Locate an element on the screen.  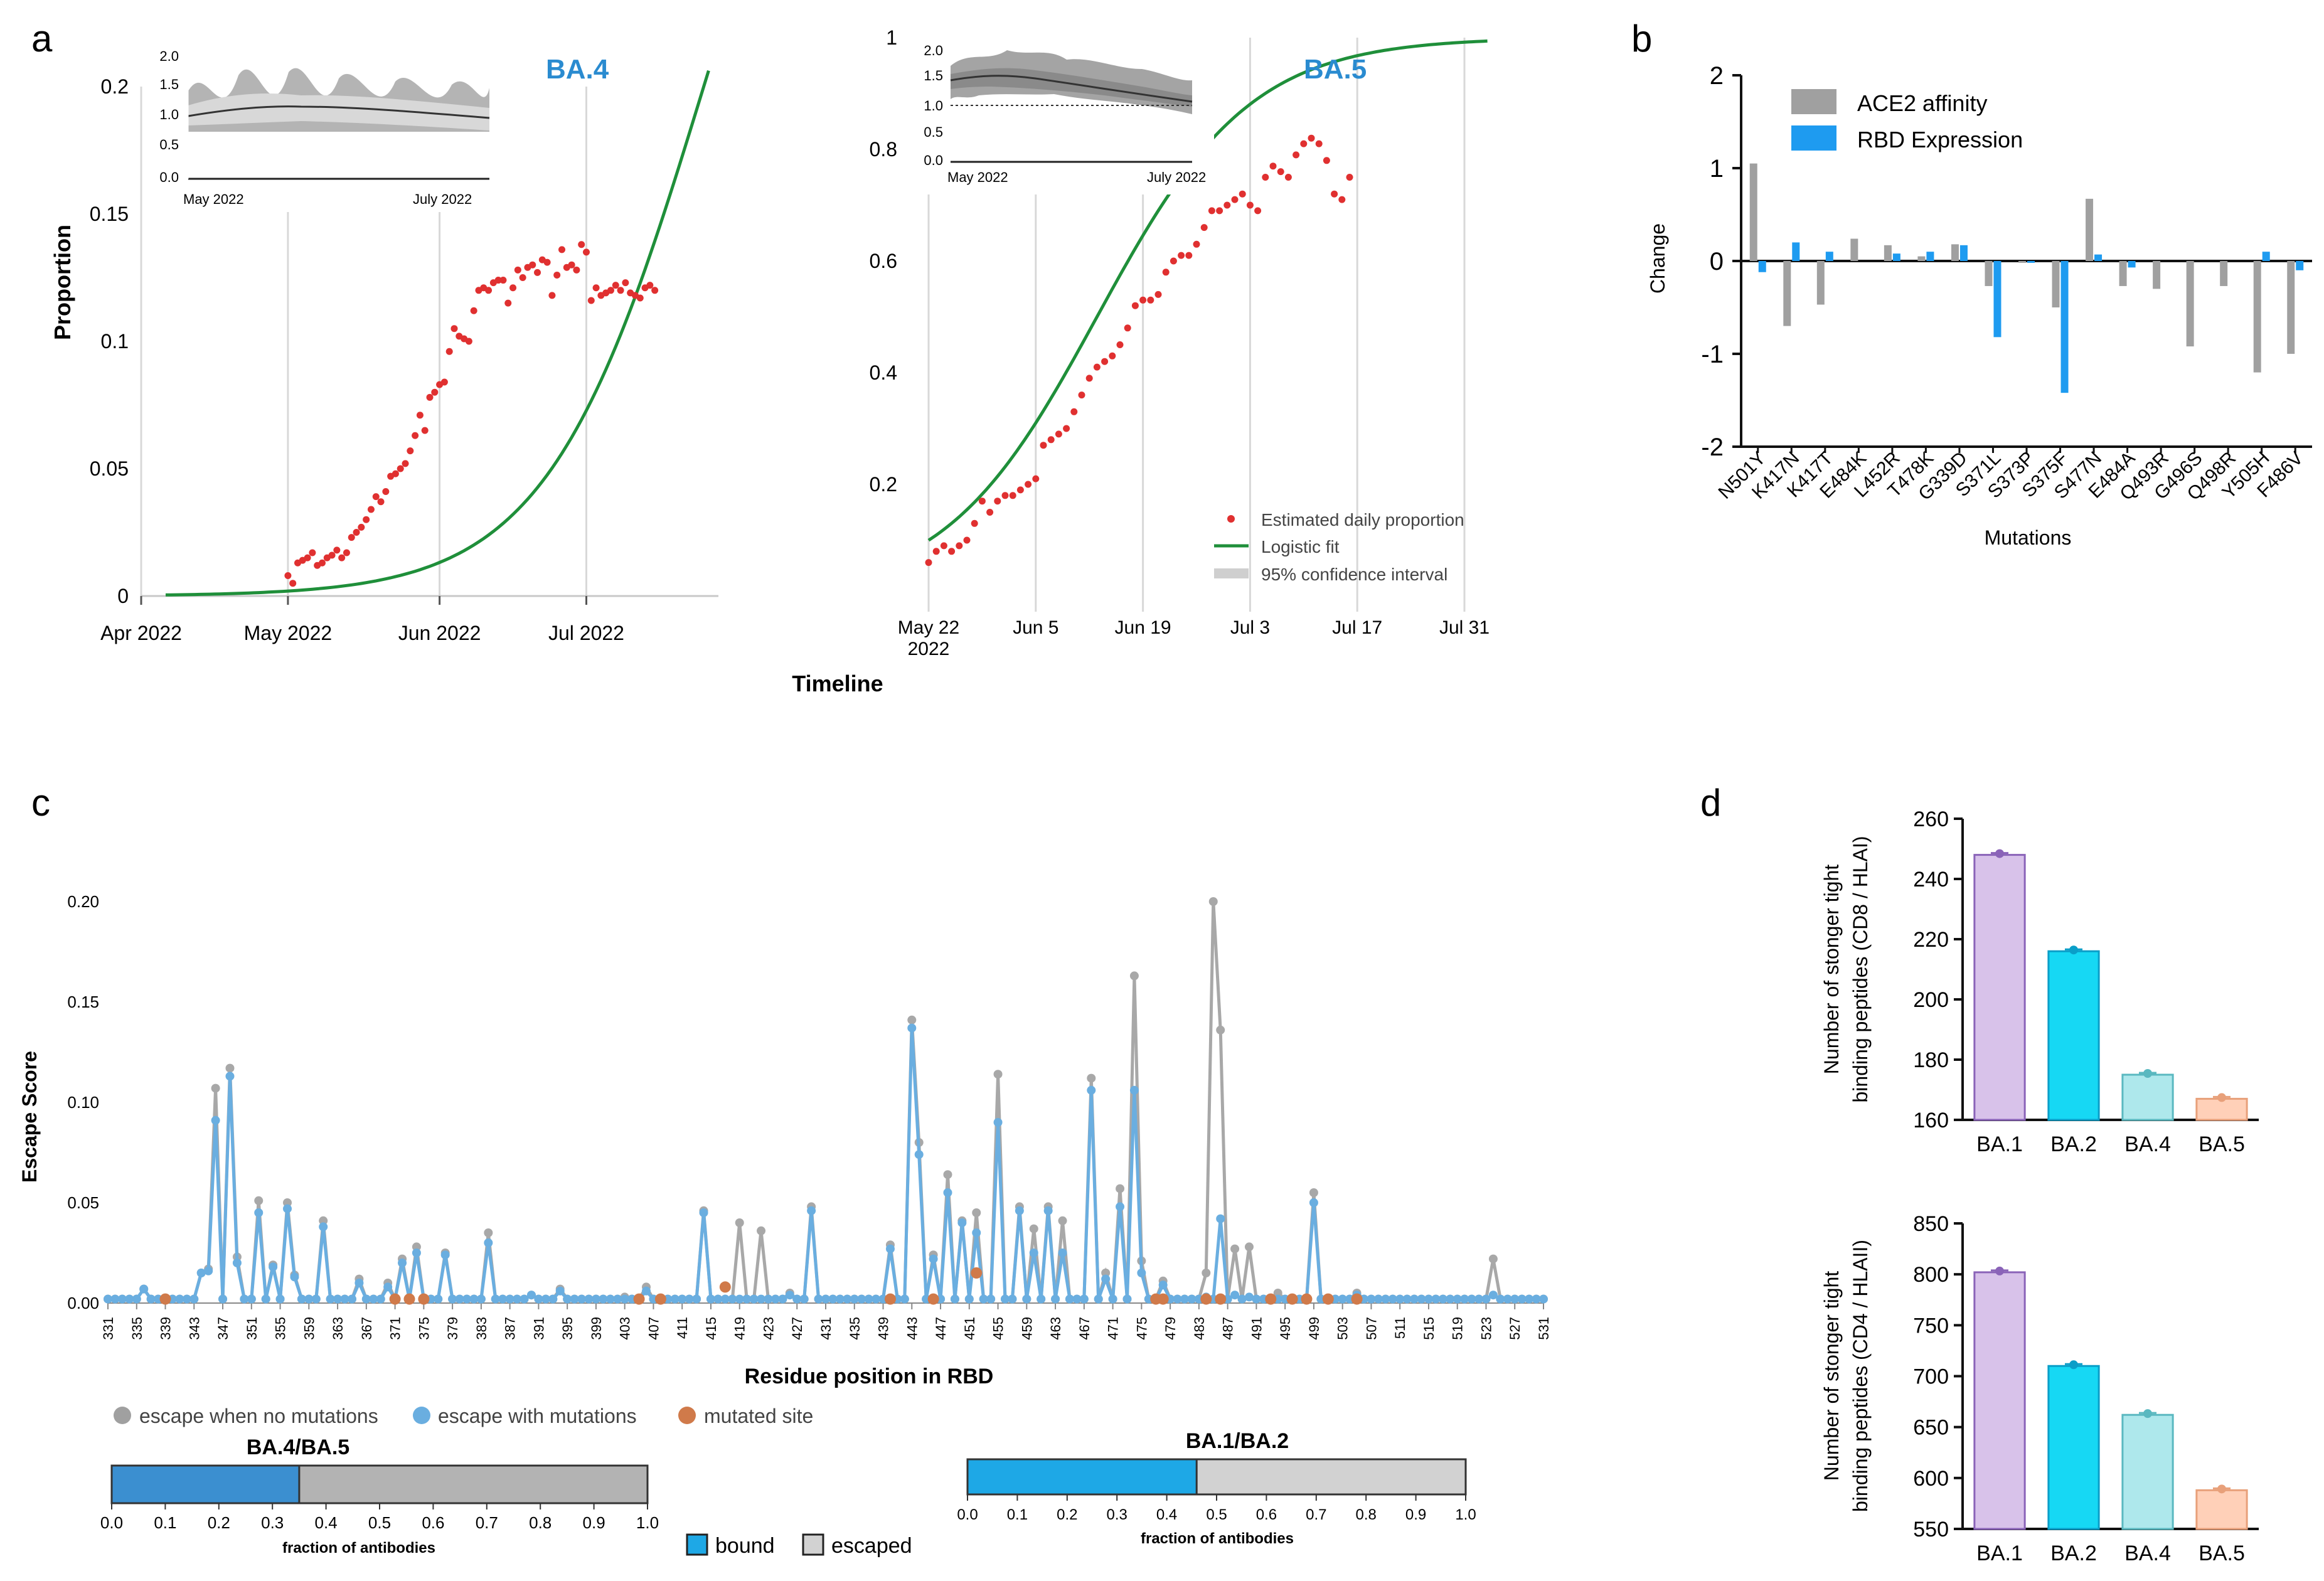
fraction-bar-title: BA.4/BA.5 is located at coordinates (298, 1447).